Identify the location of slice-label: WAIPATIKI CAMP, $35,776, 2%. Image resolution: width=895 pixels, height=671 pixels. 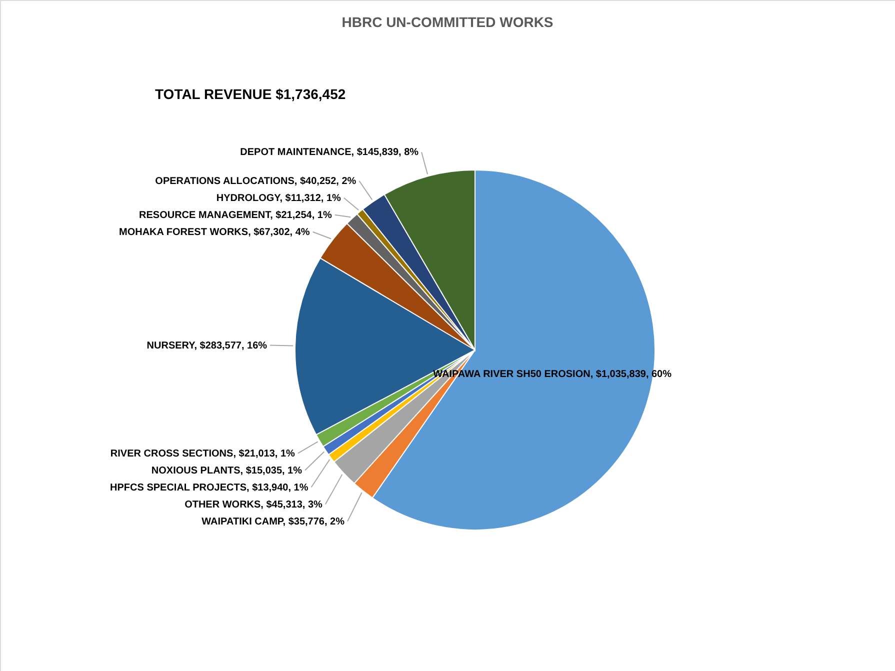
(273, 522).